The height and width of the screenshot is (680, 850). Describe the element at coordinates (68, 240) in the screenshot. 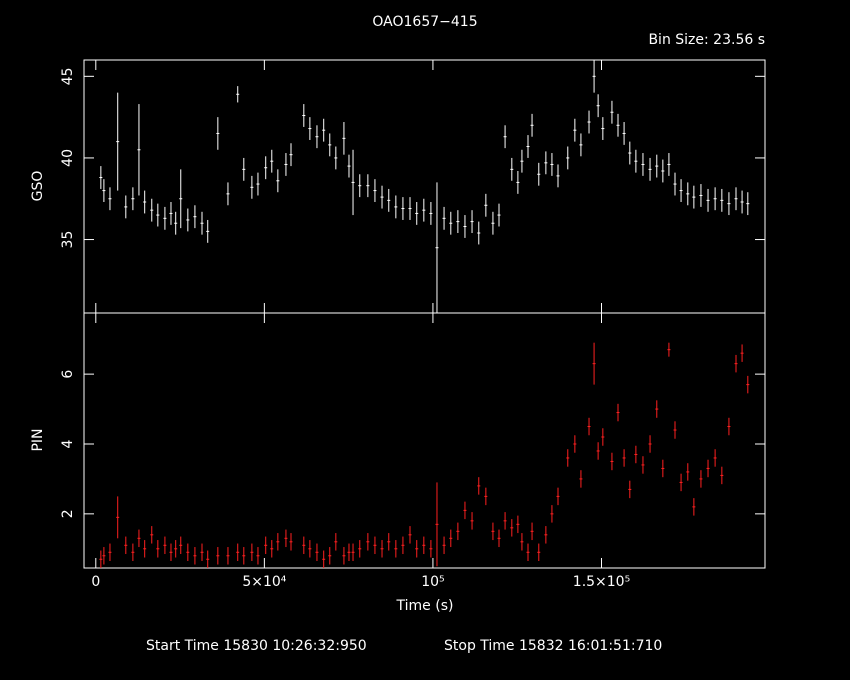

I see `y-tick-label: 35` at that location.